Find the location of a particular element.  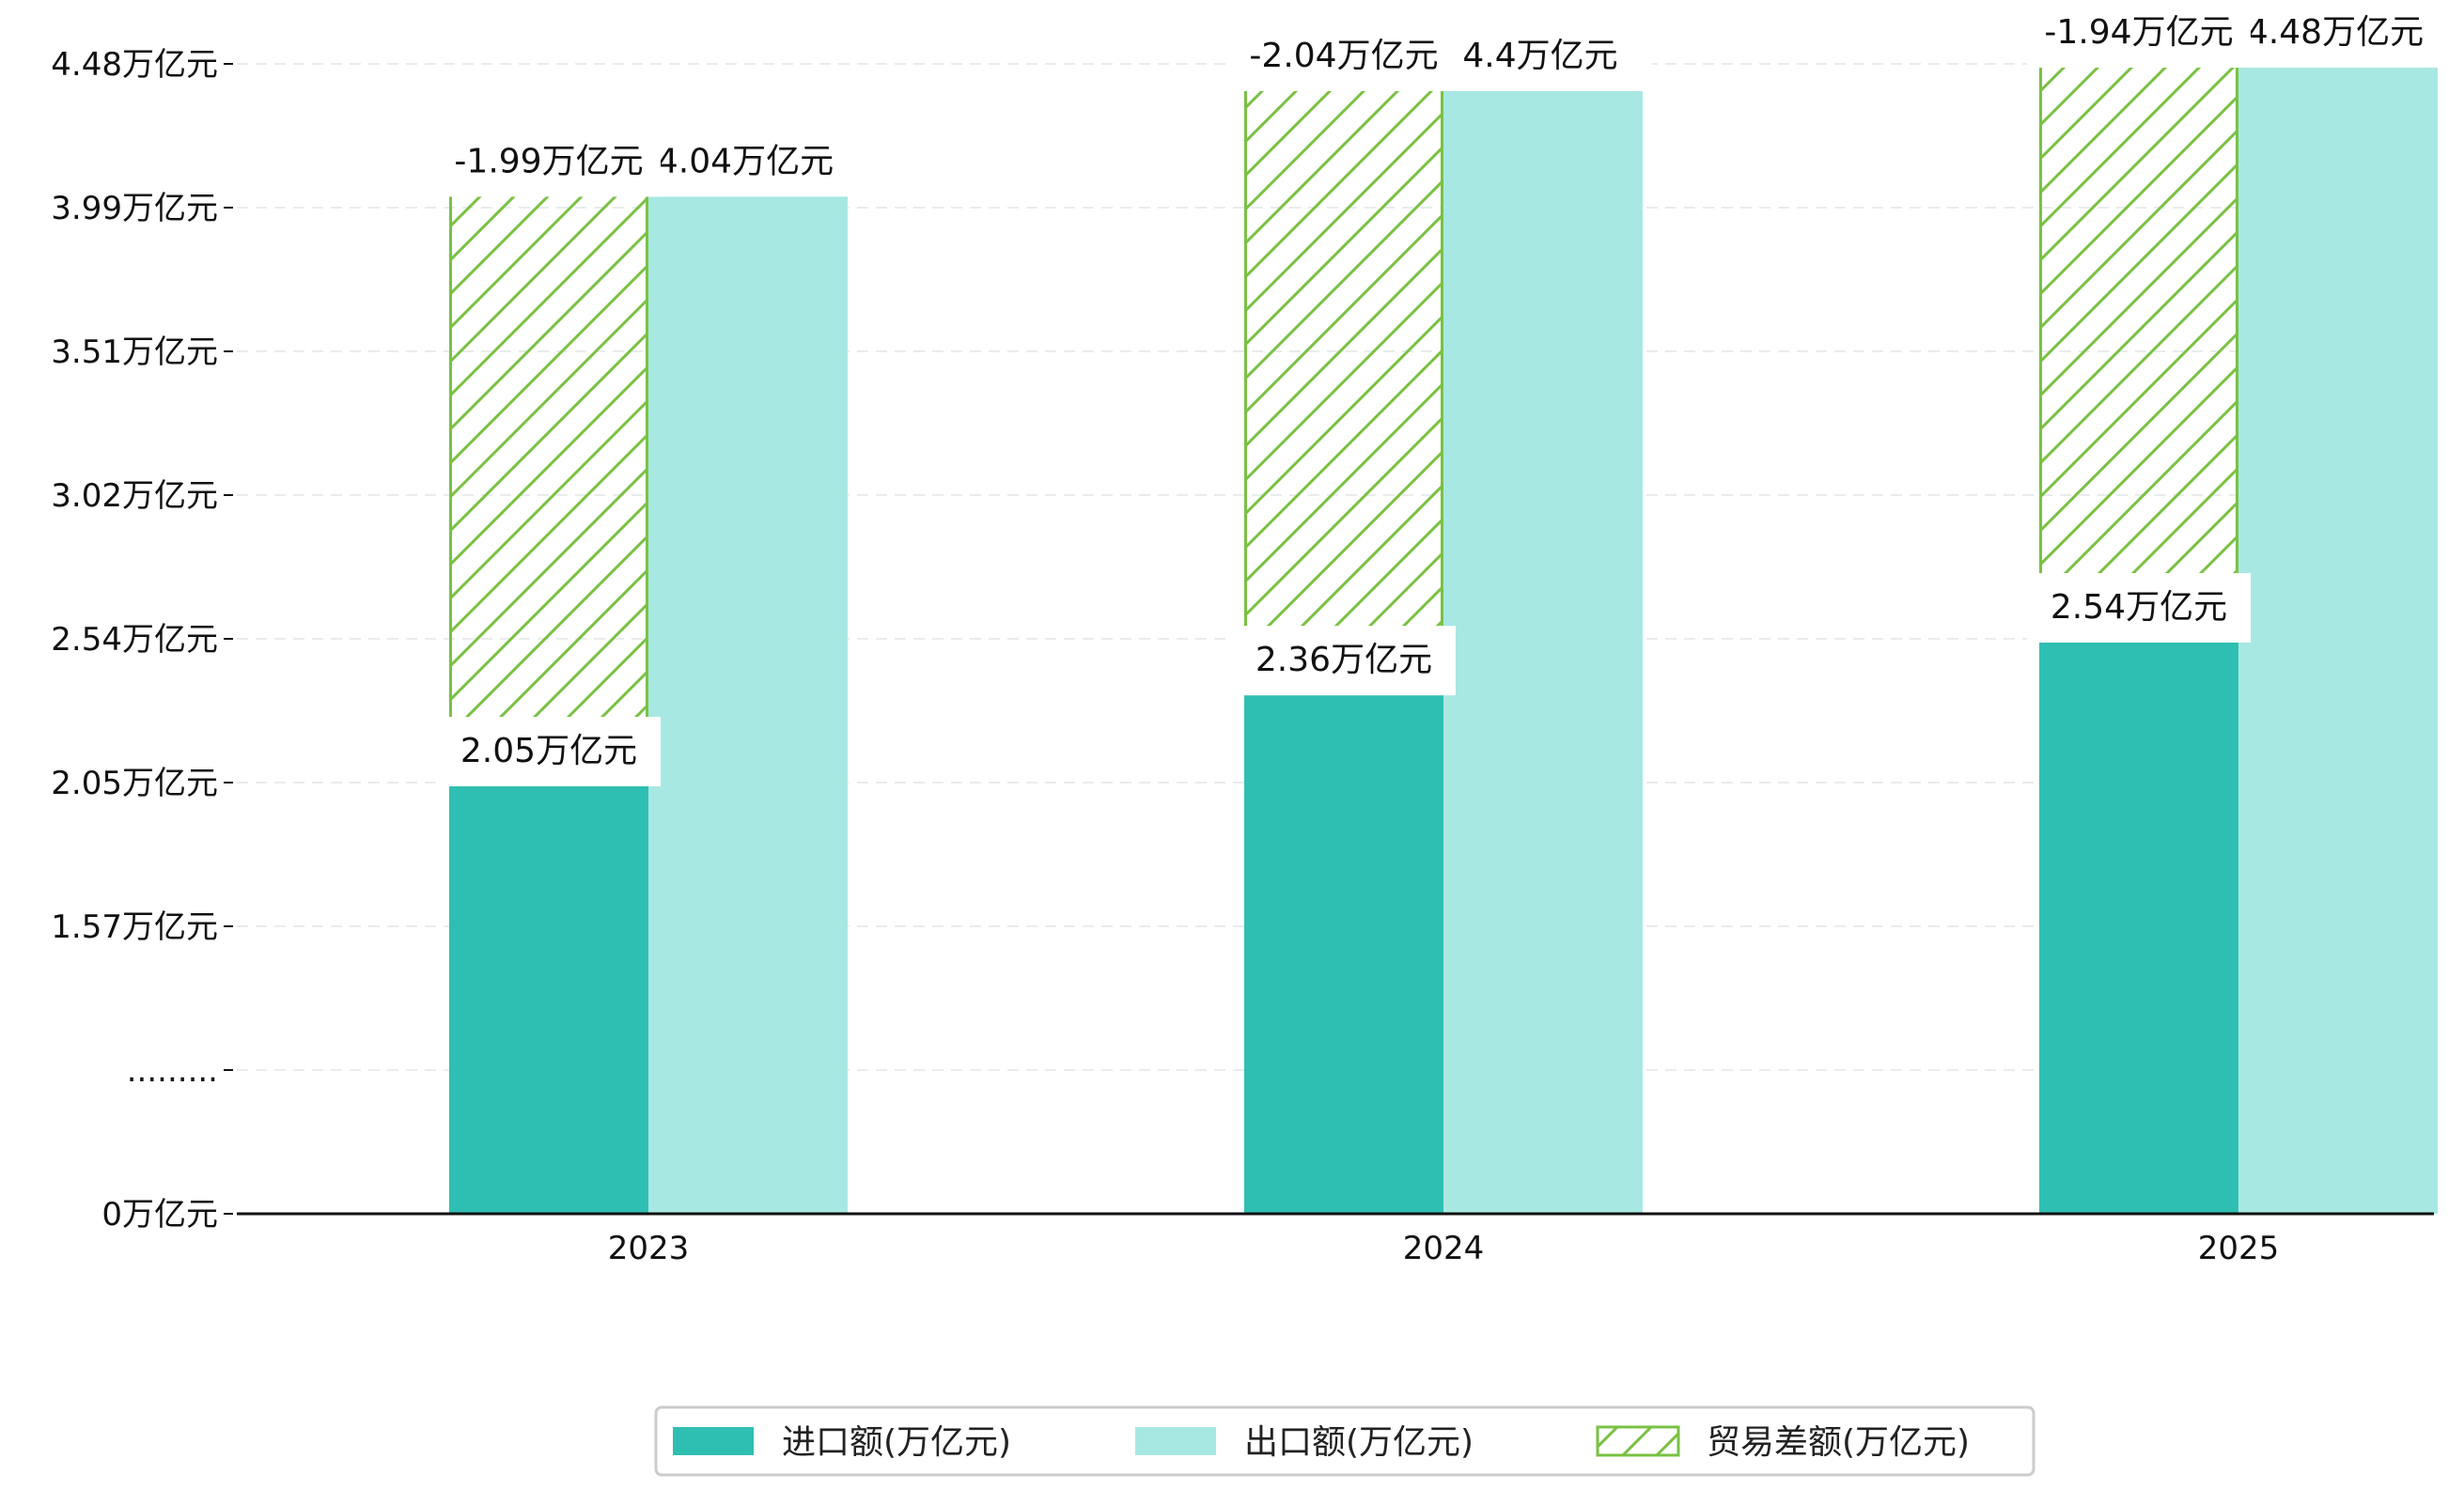

legend-item-balance: 贸易差额(万亿元) is located at coordinates (1783, 1442).